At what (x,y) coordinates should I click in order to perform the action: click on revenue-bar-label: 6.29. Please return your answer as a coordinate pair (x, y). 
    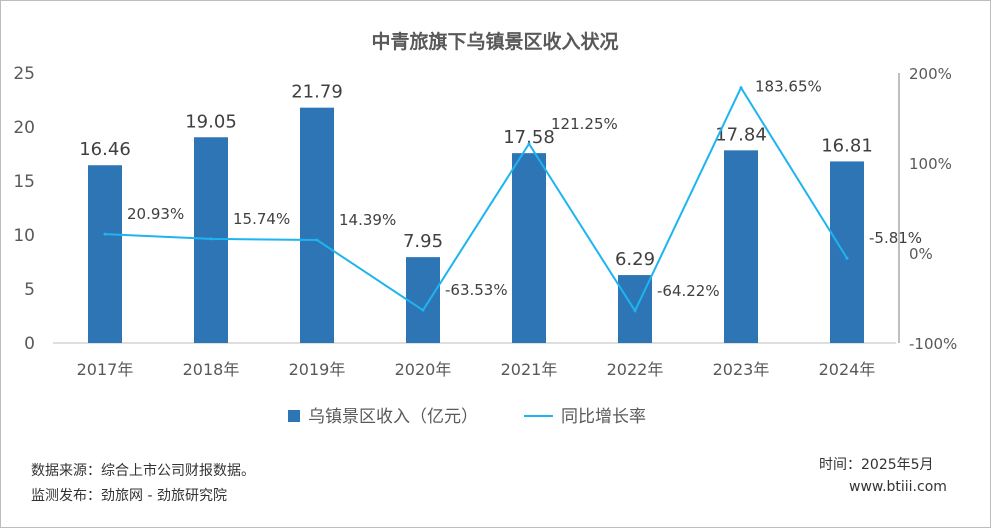
    Looking at the image, I should click on (635, 259).